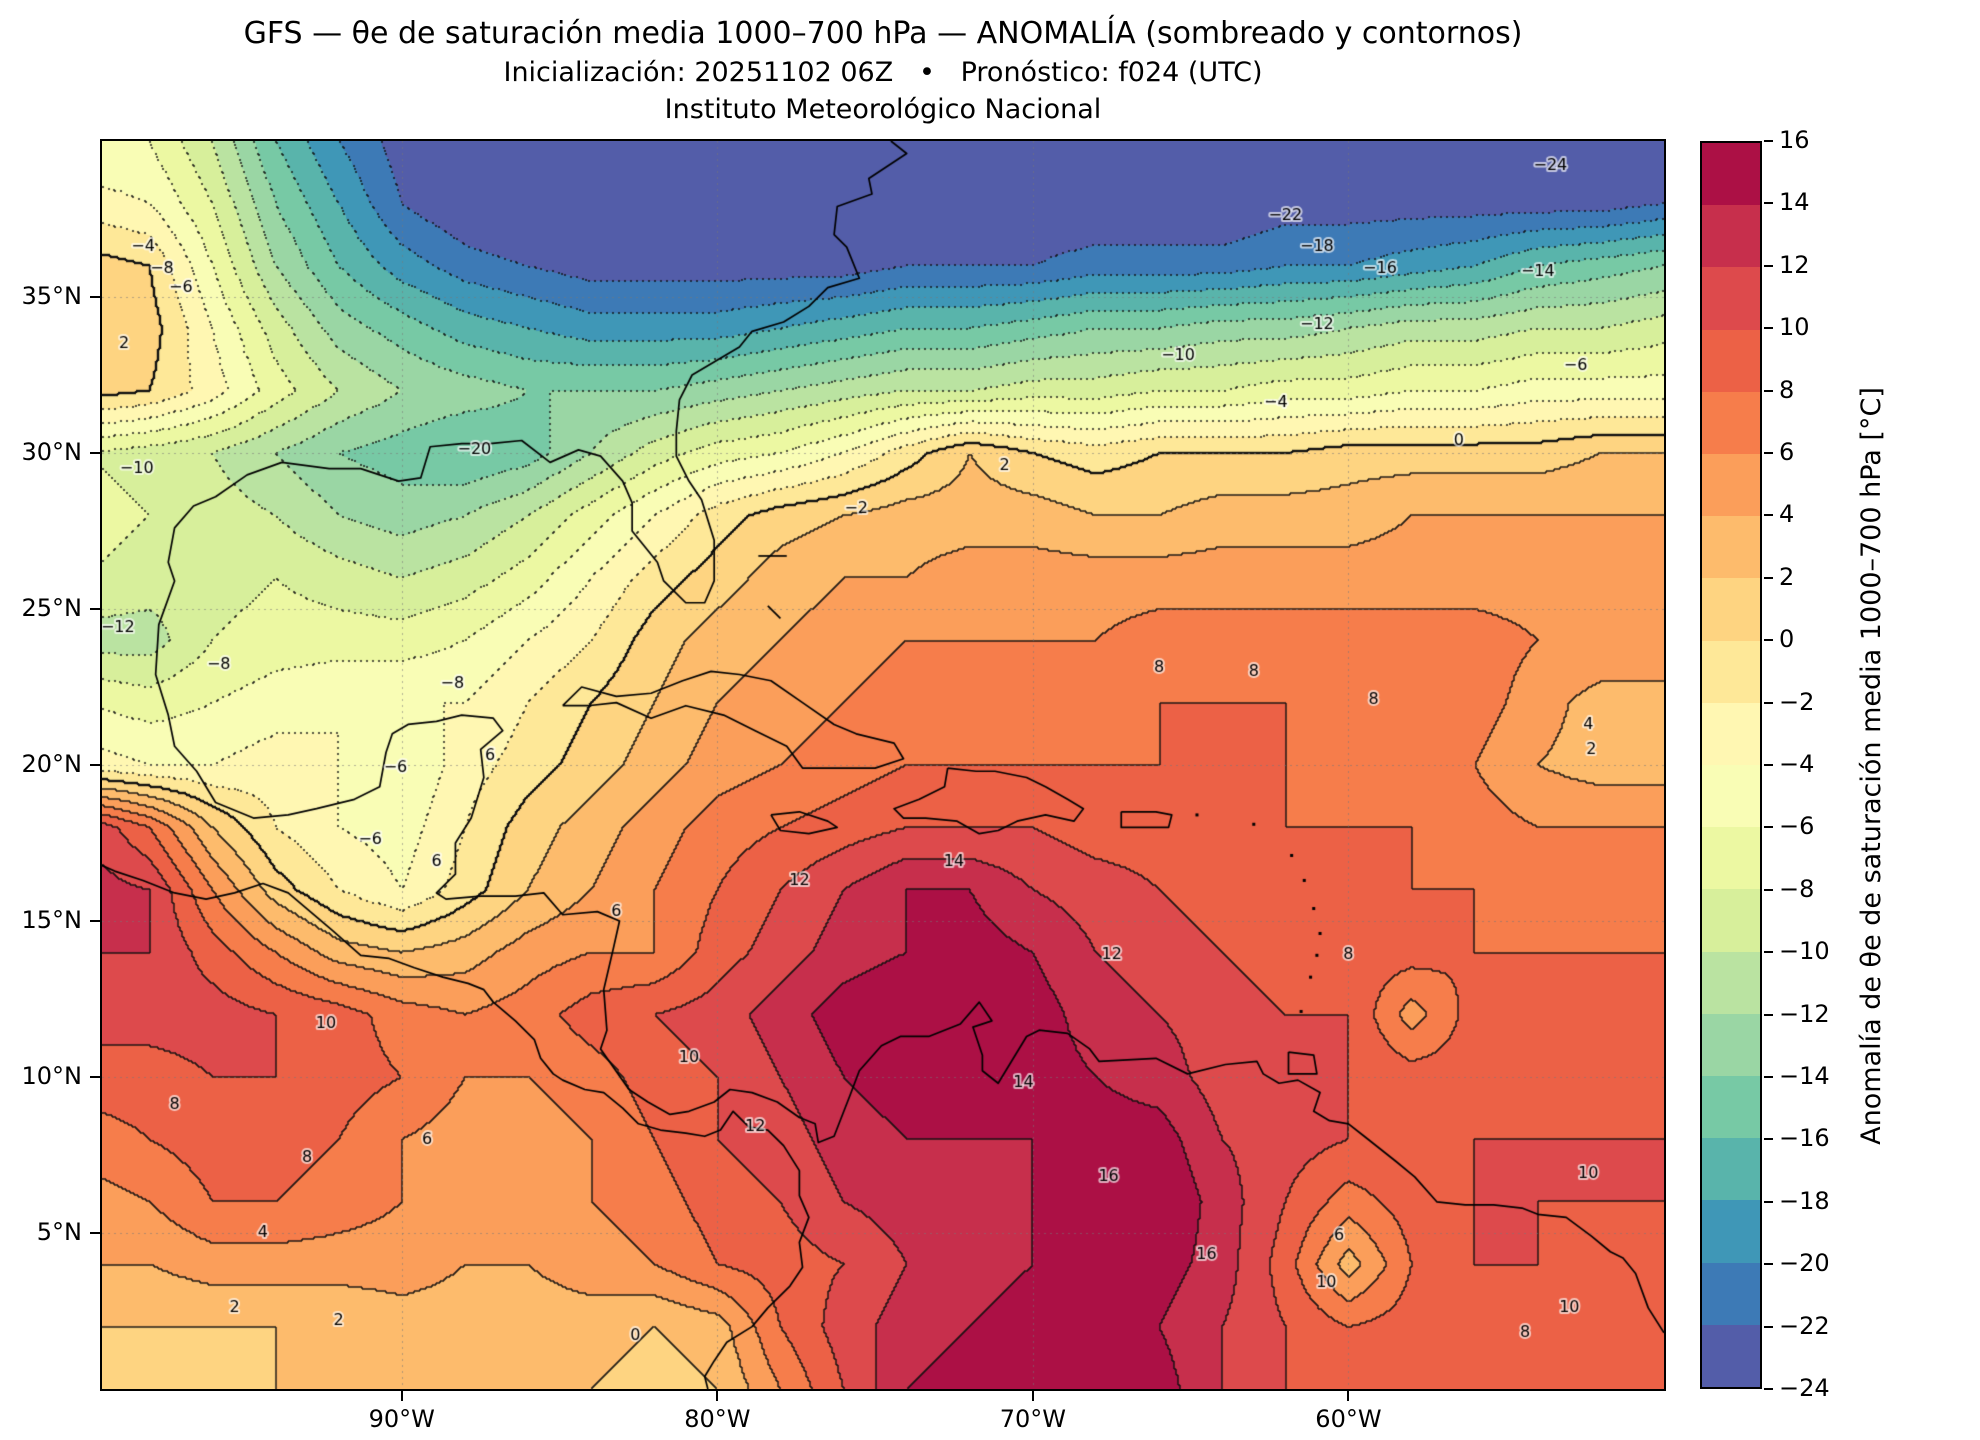  What do you see at coordinates (59, 1232) in the screenshot?
I see `y-tick-label: 5°N` at bounding box center [59, 1232].